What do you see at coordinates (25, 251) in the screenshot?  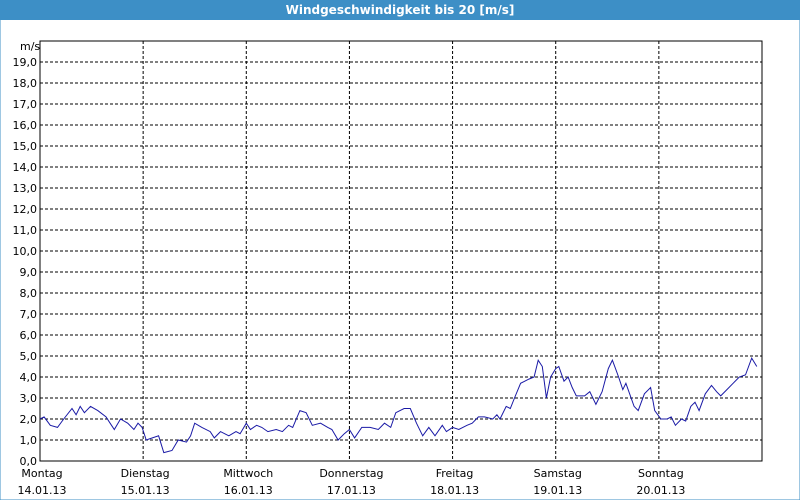 I see `y-tick-label: 10,0` at bounding box center [25, 251].